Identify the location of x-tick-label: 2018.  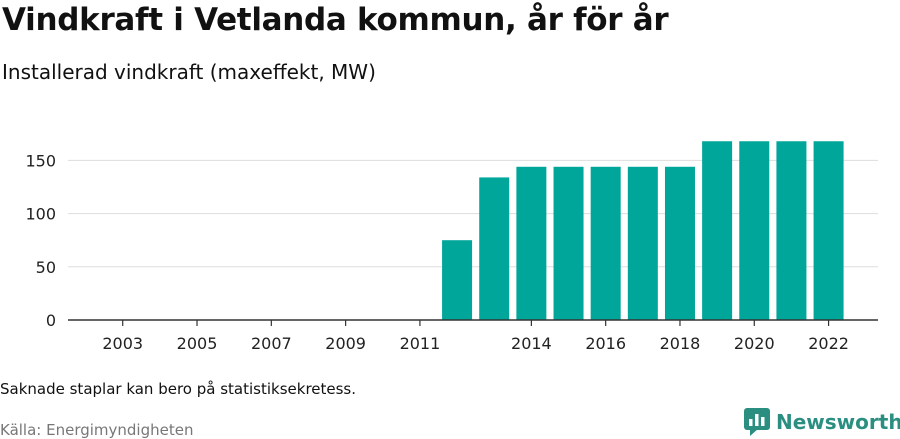
(680, 343).